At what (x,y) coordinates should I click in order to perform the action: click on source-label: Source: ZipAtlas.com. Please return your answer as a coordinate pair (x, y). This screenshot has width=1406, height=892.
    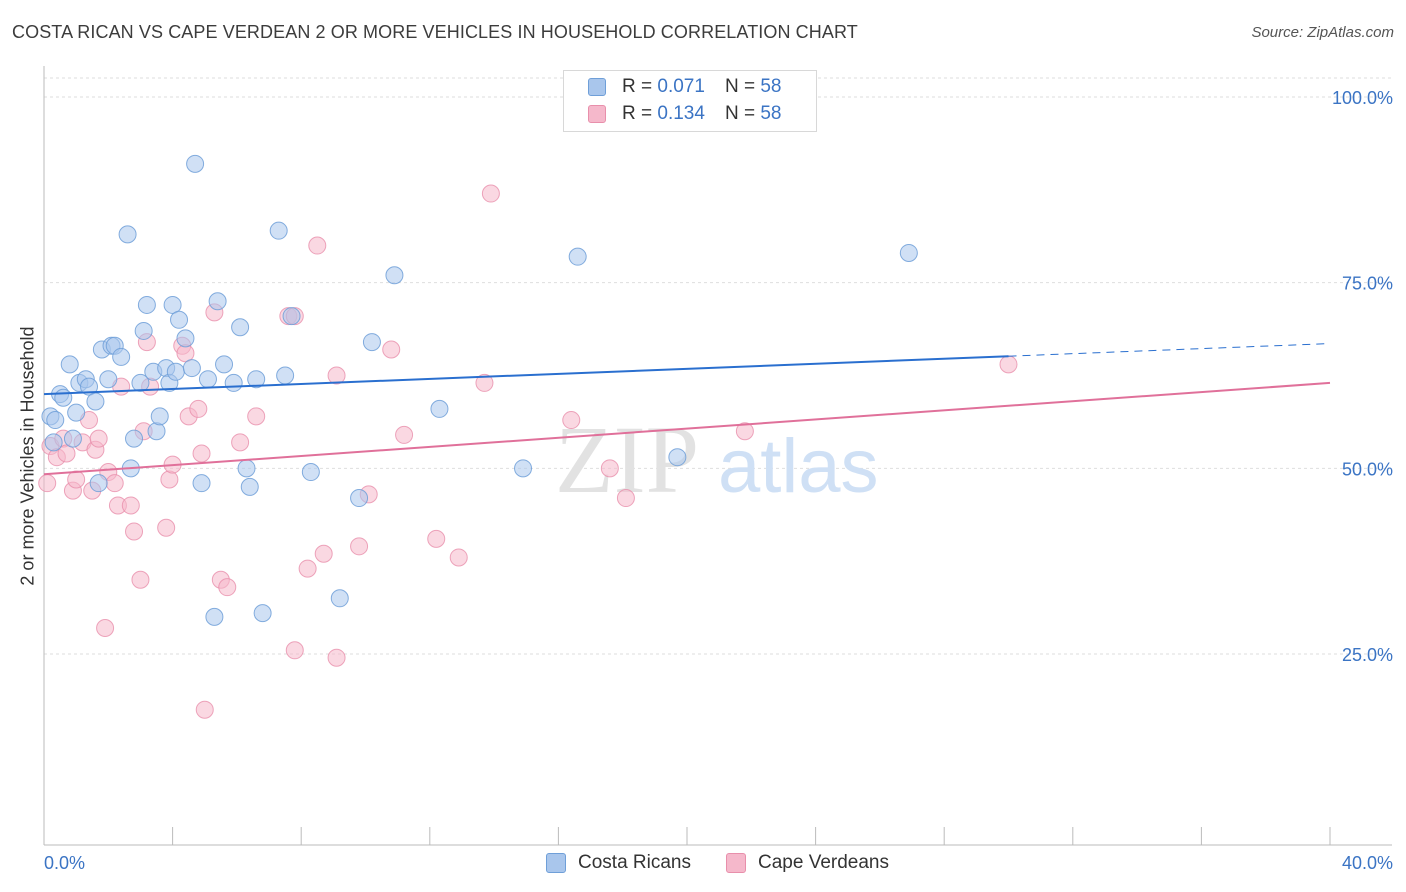
    Looking at the image, I should click on (1322, 32).